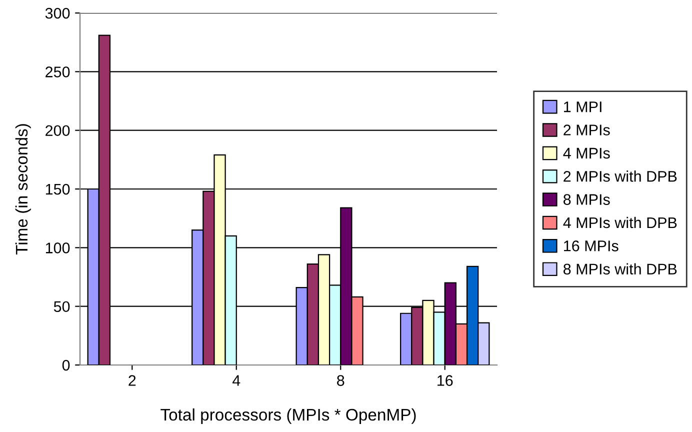 This screenshot has width=692, height=432. Describe the element at coordinates (445, 380) in the screenshot. I see `x-tick-label: 16` at that location.